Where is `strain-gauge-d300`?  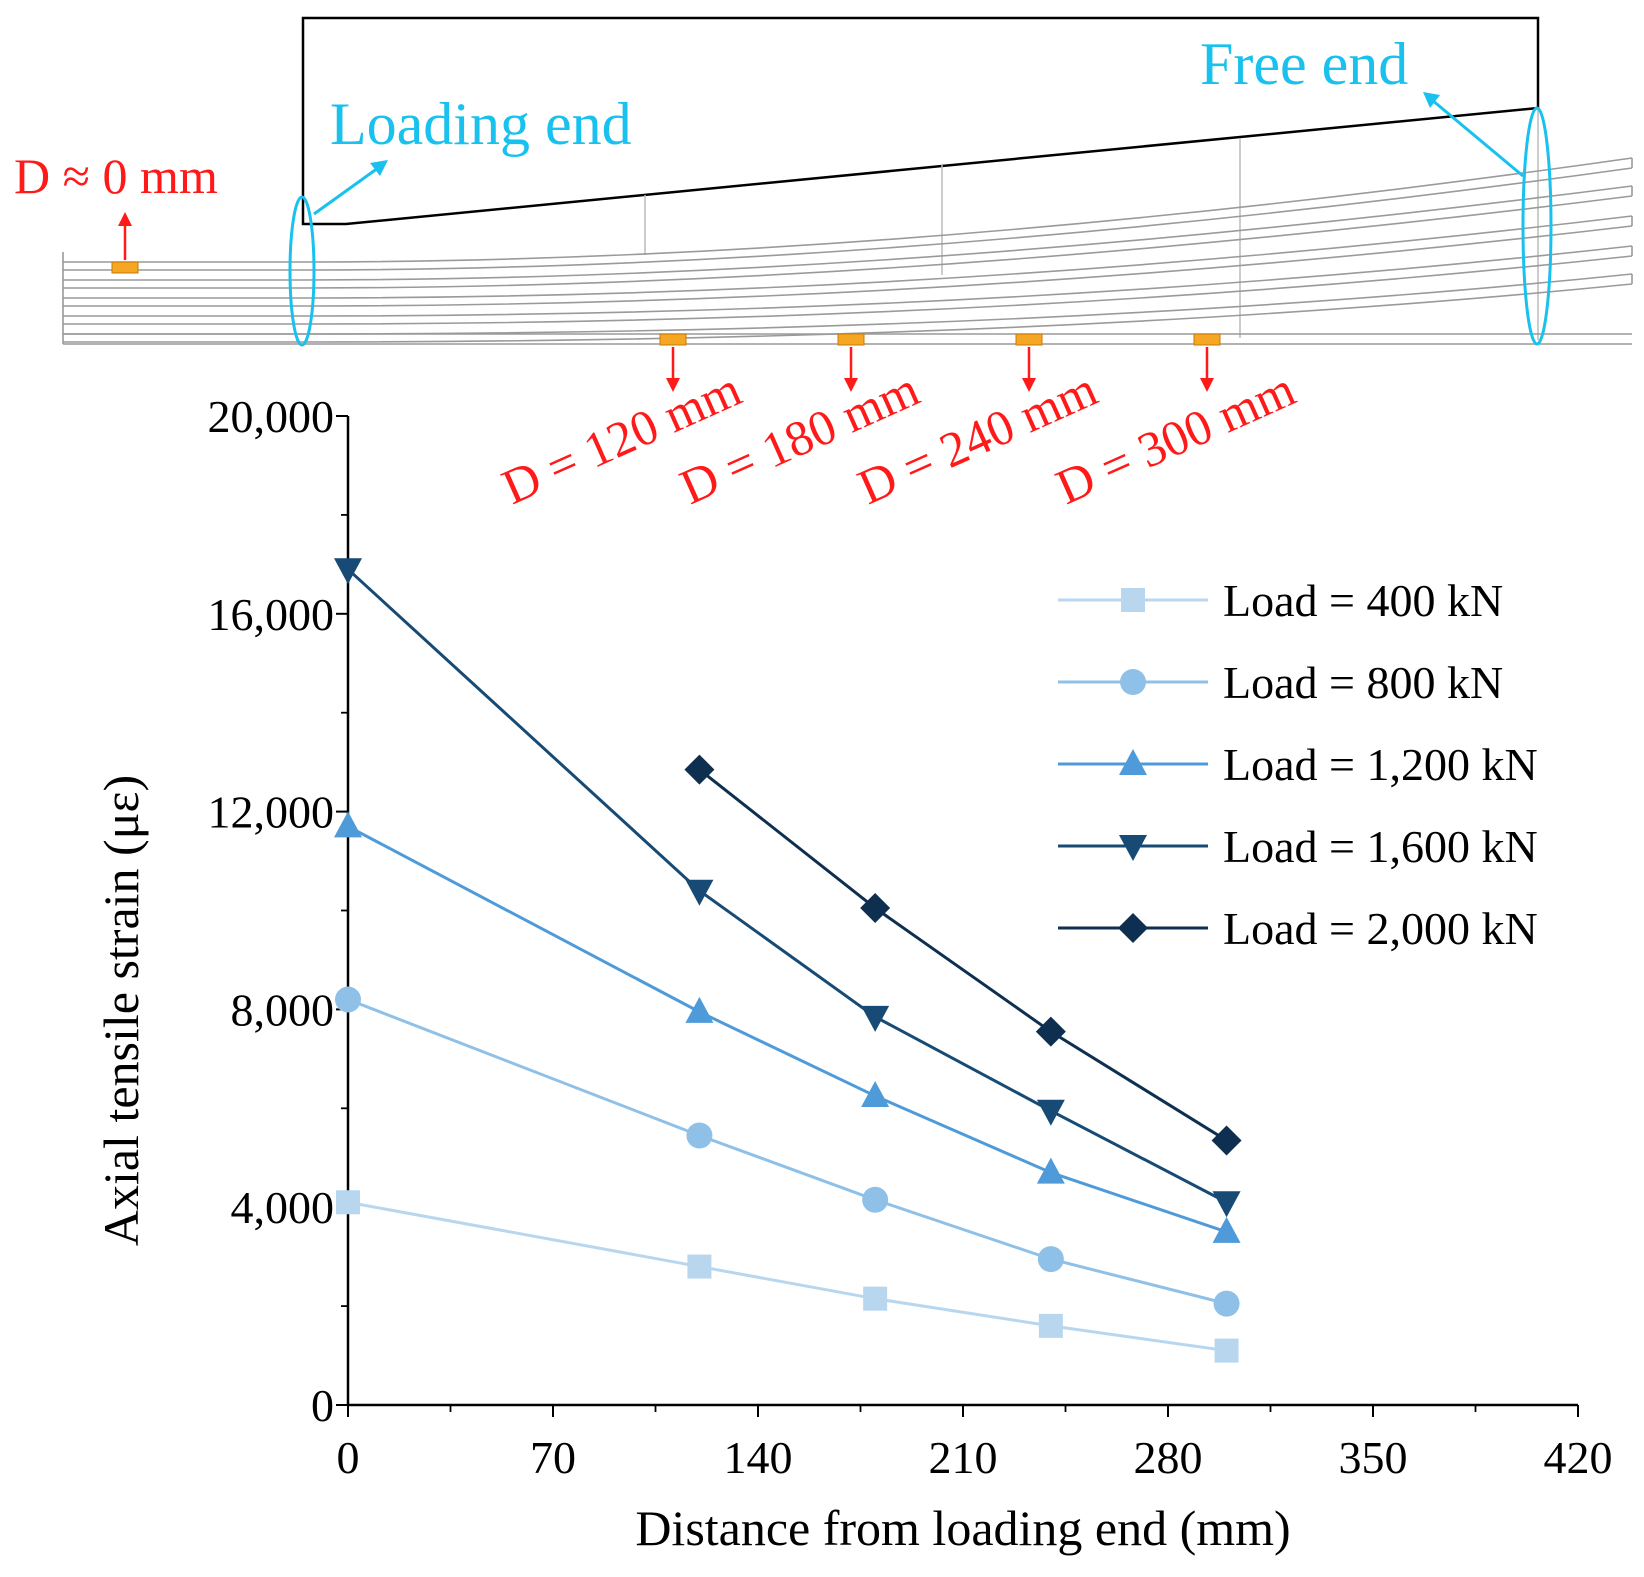
strain-gauge-d300 is located at coordinates (1207, 339).